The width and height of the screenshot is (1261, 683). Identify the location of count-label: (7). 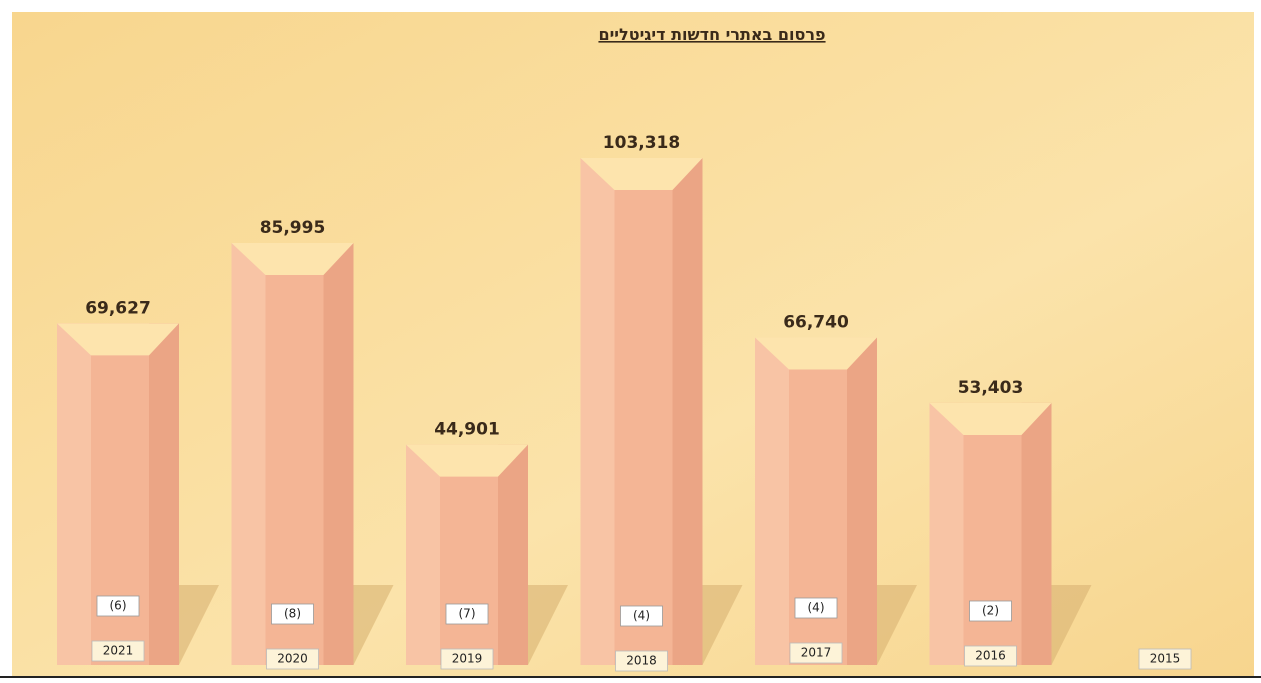
(467, 614).